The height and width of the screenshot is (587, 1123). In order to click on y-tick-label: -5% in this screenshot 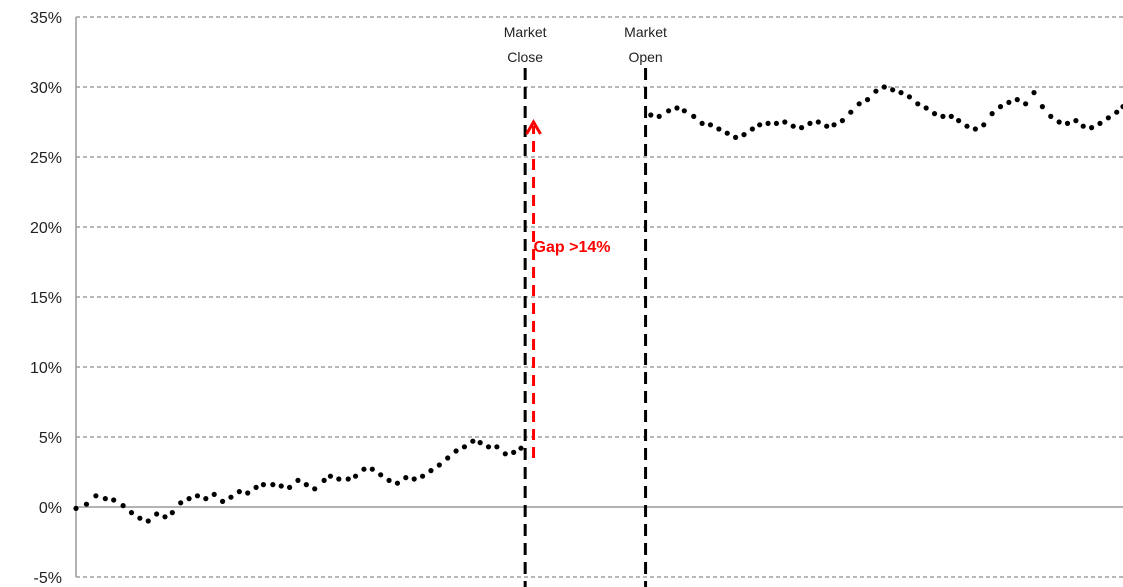, I will do `click(48, 578)`.